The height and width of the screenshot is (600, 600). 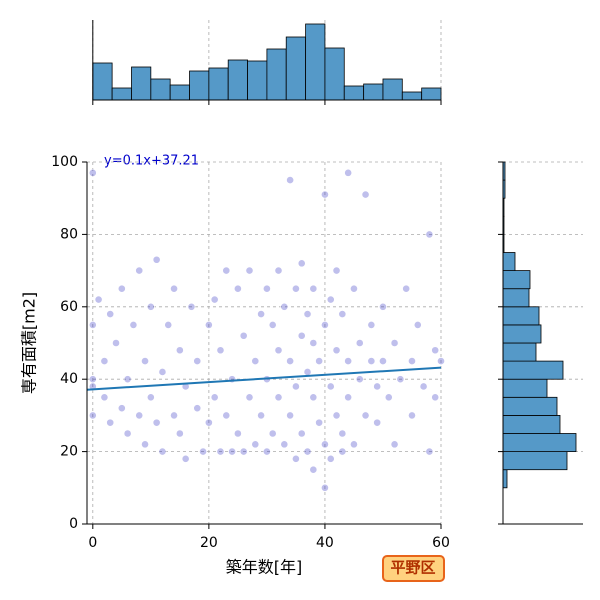 I want to click on y-tick-label: 80, so click(x=69, y=234).